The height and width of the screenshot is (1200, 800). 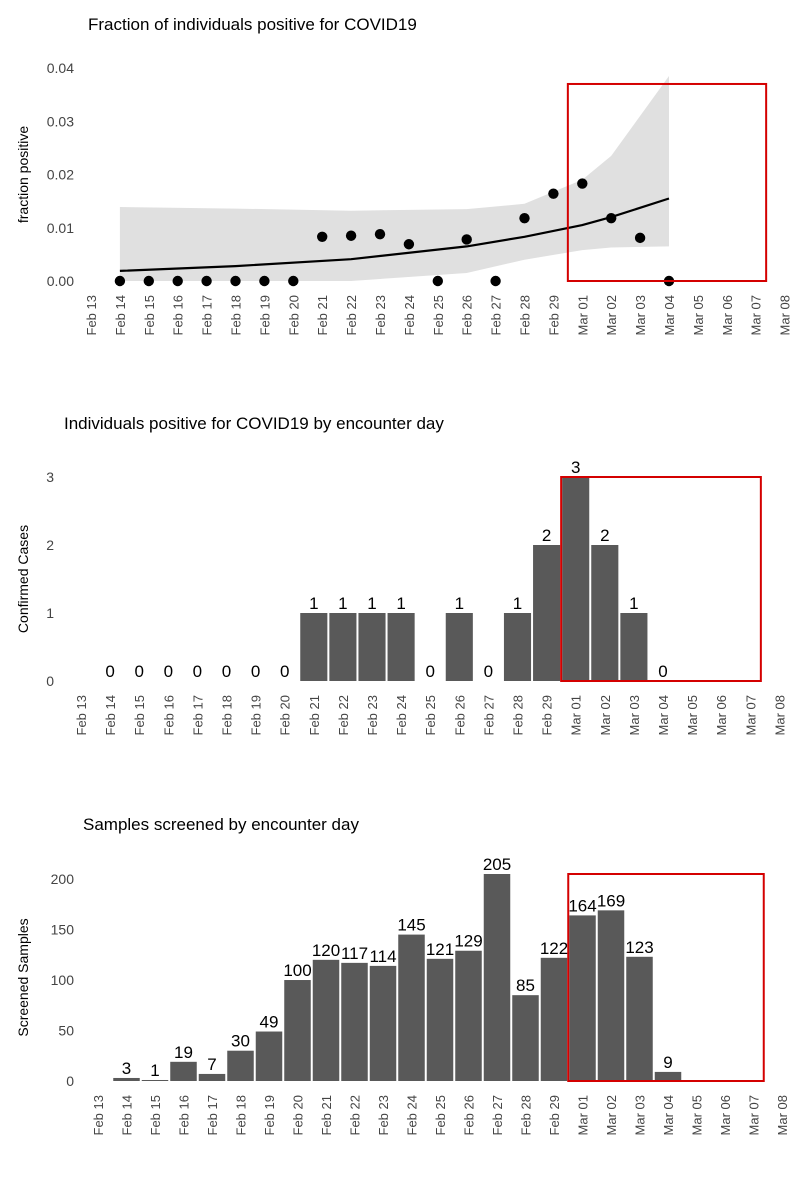 What do you see at coordinates (183, 1052) in the screenshot?
I see `data-label: 19` at bounding box center [183, 1052].